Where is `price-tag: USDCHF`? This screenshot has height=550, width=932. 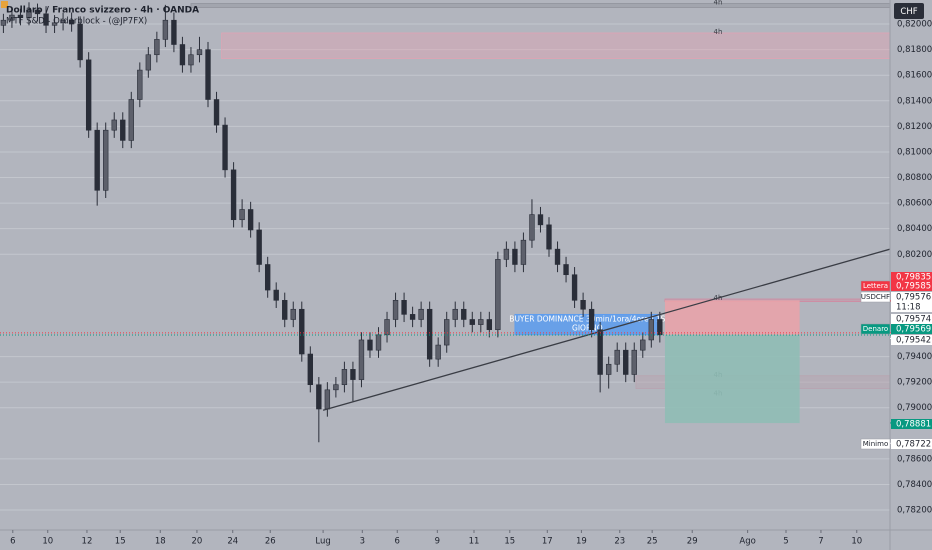 price-tag: USDCHF is located at coordinates (875, 297).